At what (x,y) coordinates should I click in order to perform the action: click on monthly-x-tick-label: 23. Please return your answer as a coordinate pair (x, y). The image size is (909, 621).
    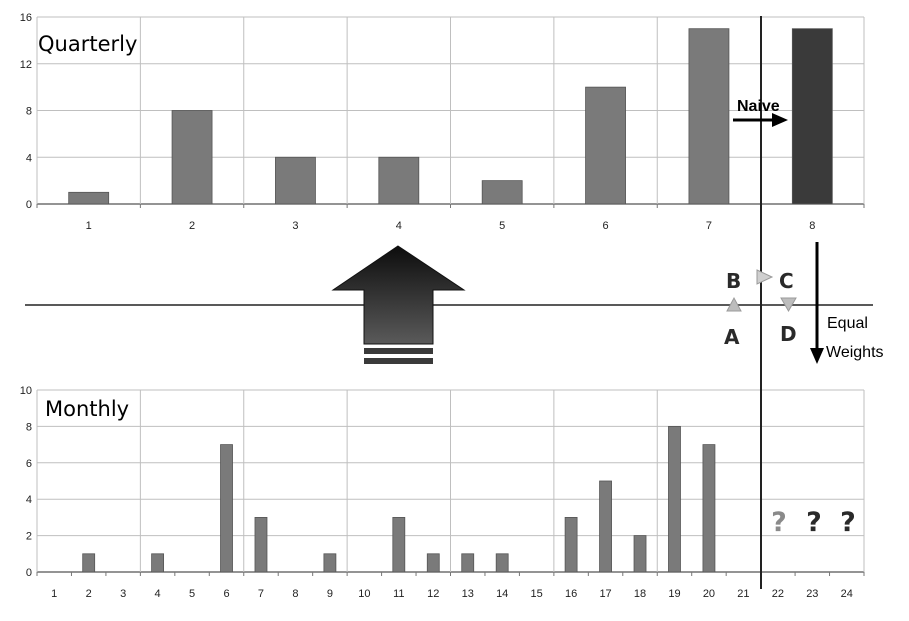
    Looking at the image, I should click on (812, 594).